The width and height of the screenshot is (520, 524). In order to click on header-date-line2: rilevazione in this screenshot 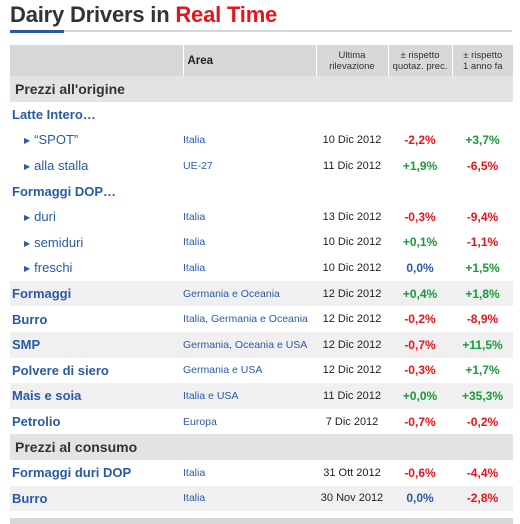, I will do `click(352, 66)`.